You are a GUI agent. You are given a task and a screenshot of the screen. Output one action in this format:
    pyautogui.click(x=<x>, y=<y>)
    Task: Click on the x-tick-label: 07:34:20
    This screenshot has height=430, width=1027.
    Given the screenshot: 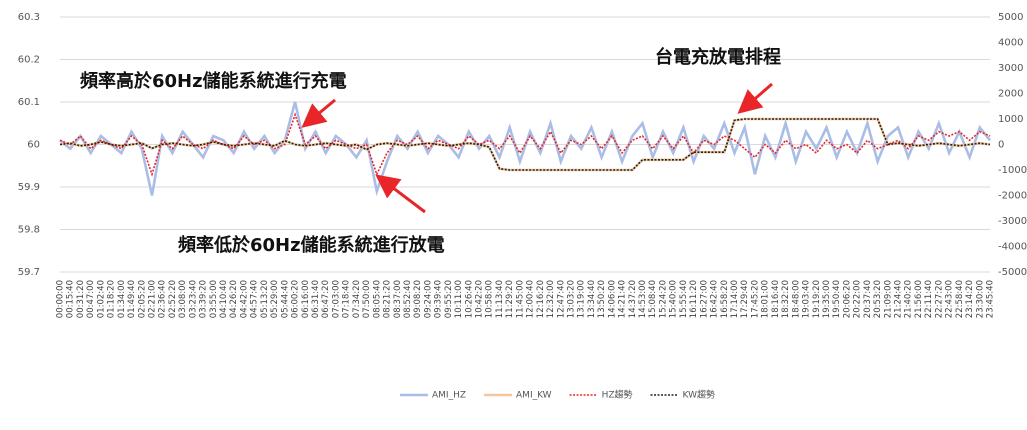 What is the action you would take?
    pyautogui.click(x=357, y=299)
    